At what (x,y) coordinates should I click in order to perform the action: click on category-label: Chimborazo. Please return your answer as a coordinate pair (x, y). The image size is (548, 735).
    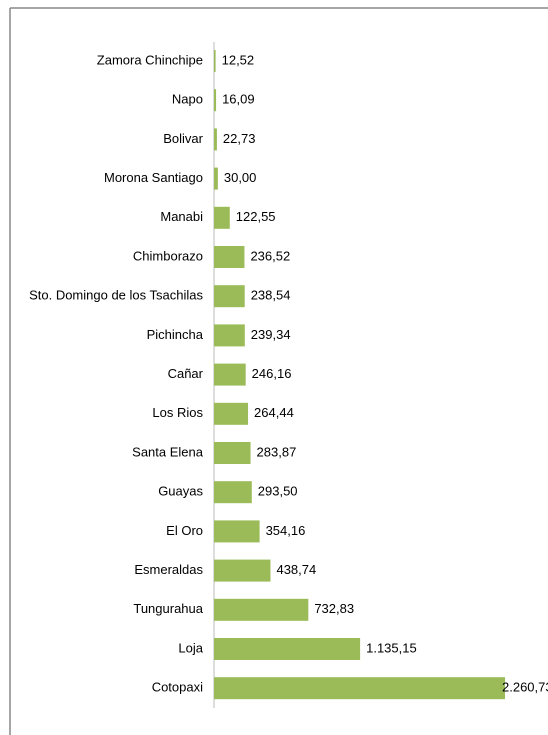
    Looking at the image, I should click on (168, 255).